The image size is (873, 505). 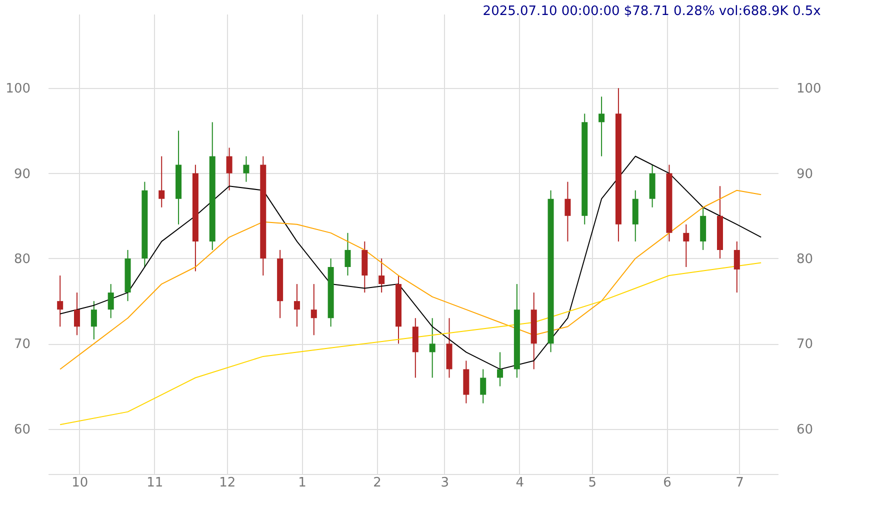 I want to click on x-tick-label: 11, so click(x=155, y=483).